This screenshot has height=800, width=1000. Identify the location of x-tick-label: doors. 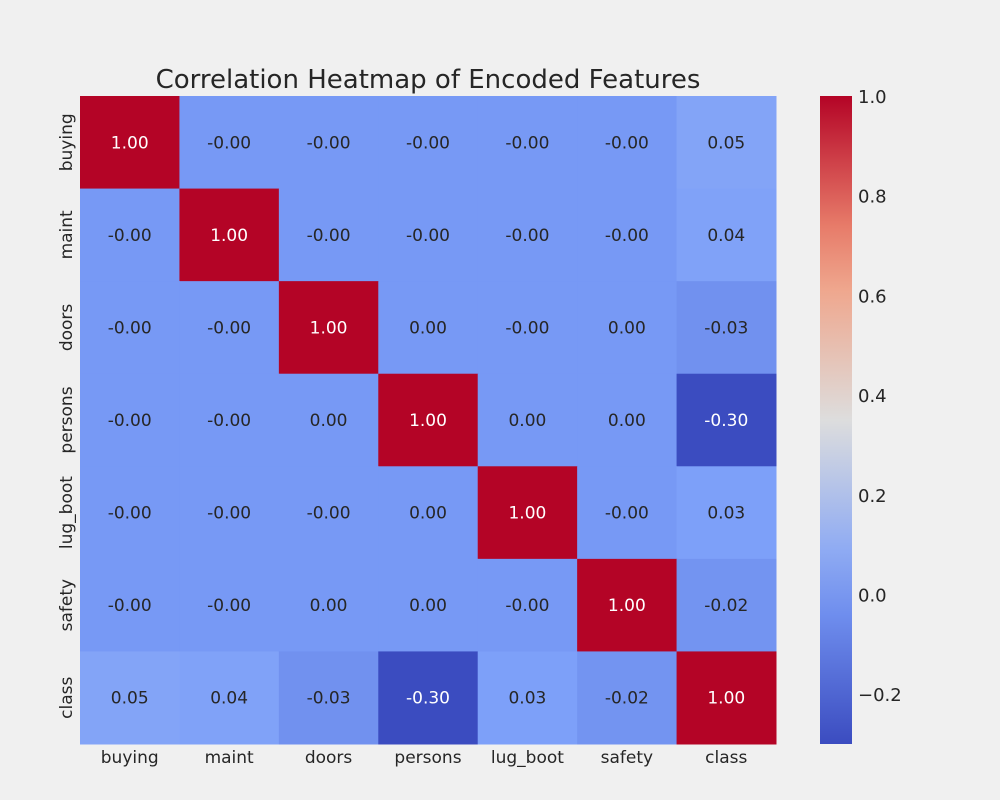
(329, 758).